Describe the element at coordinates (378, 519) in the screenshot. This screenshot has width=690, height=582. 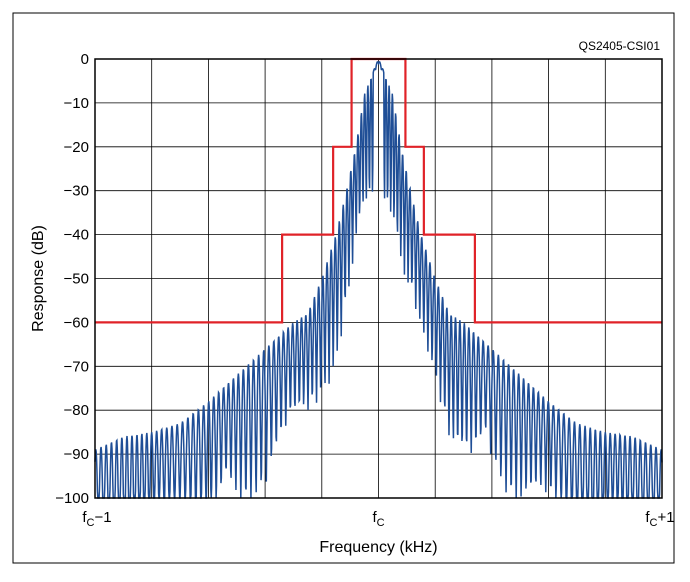
I see `x-tick-label: fC` at that location.